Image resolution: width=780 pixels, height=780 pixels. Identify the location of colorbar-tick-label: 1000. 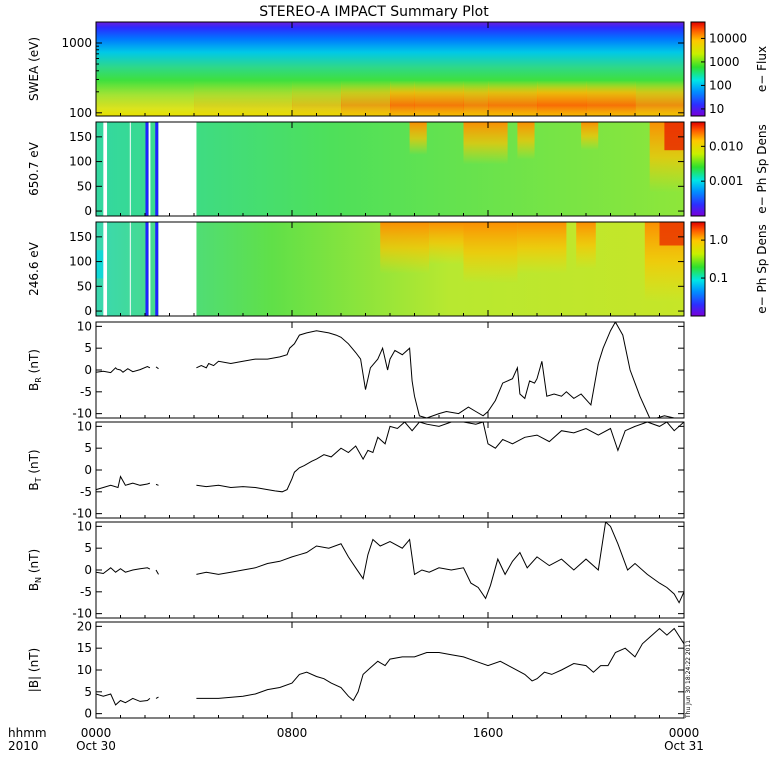
(724, 62).